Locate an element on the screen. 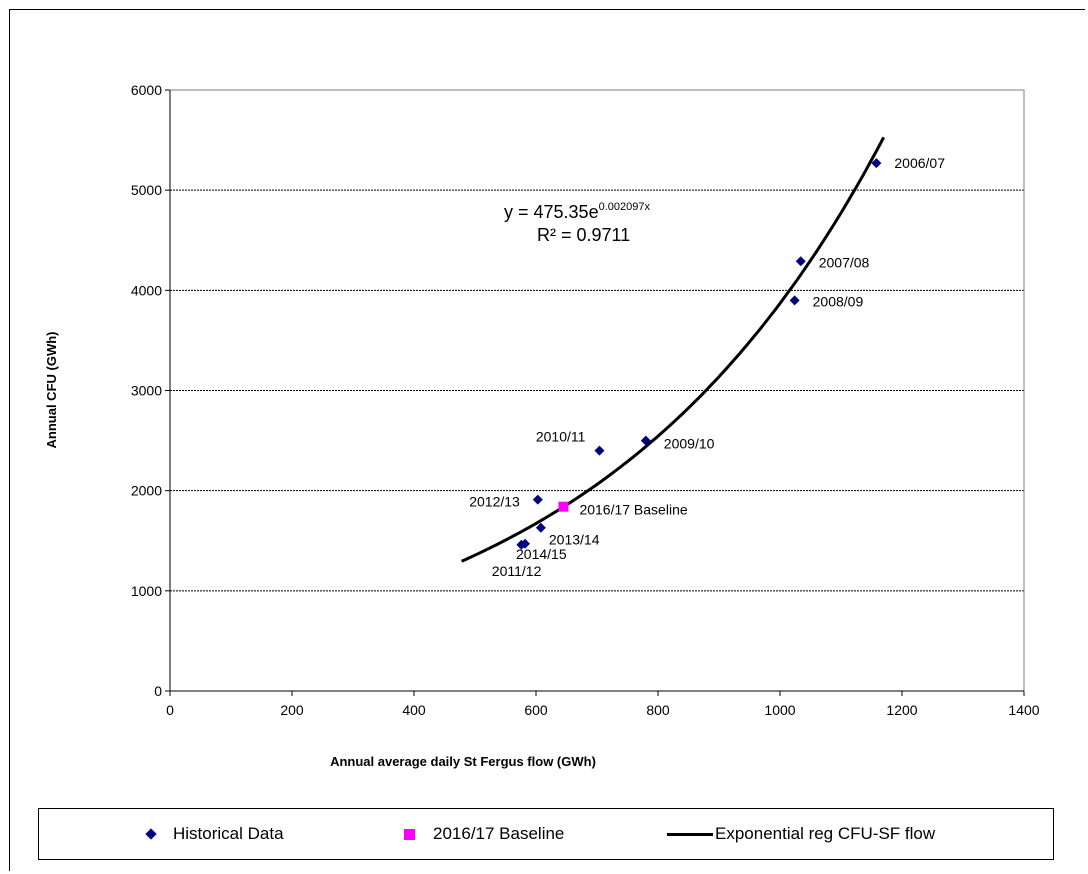 The width and height of the screenshot is (1088, 874). legend-item-baseline: 2016/17 Baseline is located at coordinates (484, 834).